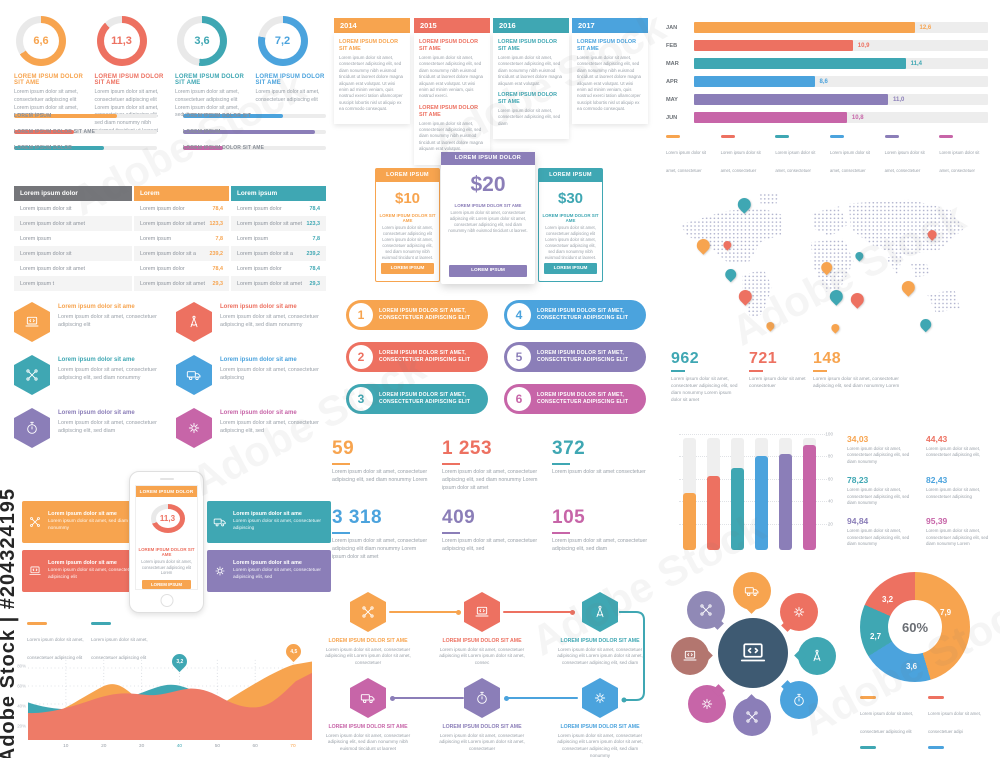 This screenshot has width=1000, height=758. I want to click on progress-label: Lorem ipsum, so click(202, 132).